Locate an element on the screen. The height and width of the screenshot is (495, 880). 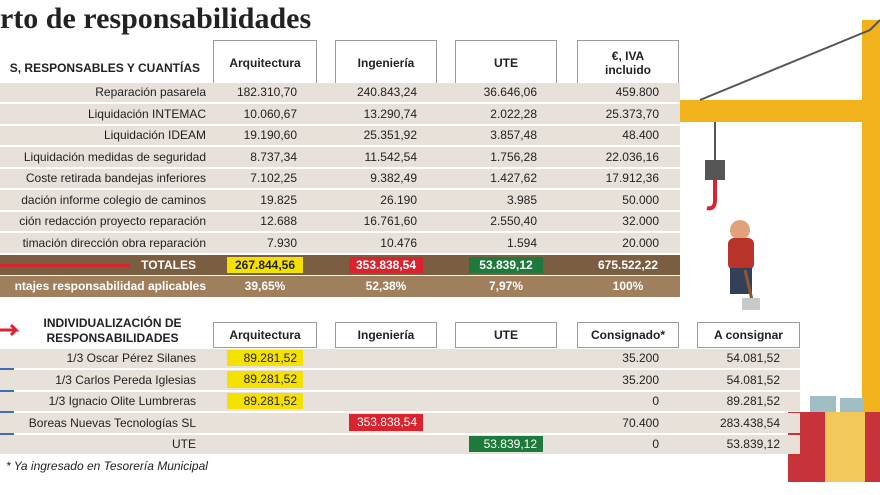
shovel is located at coordinates (748, 285).